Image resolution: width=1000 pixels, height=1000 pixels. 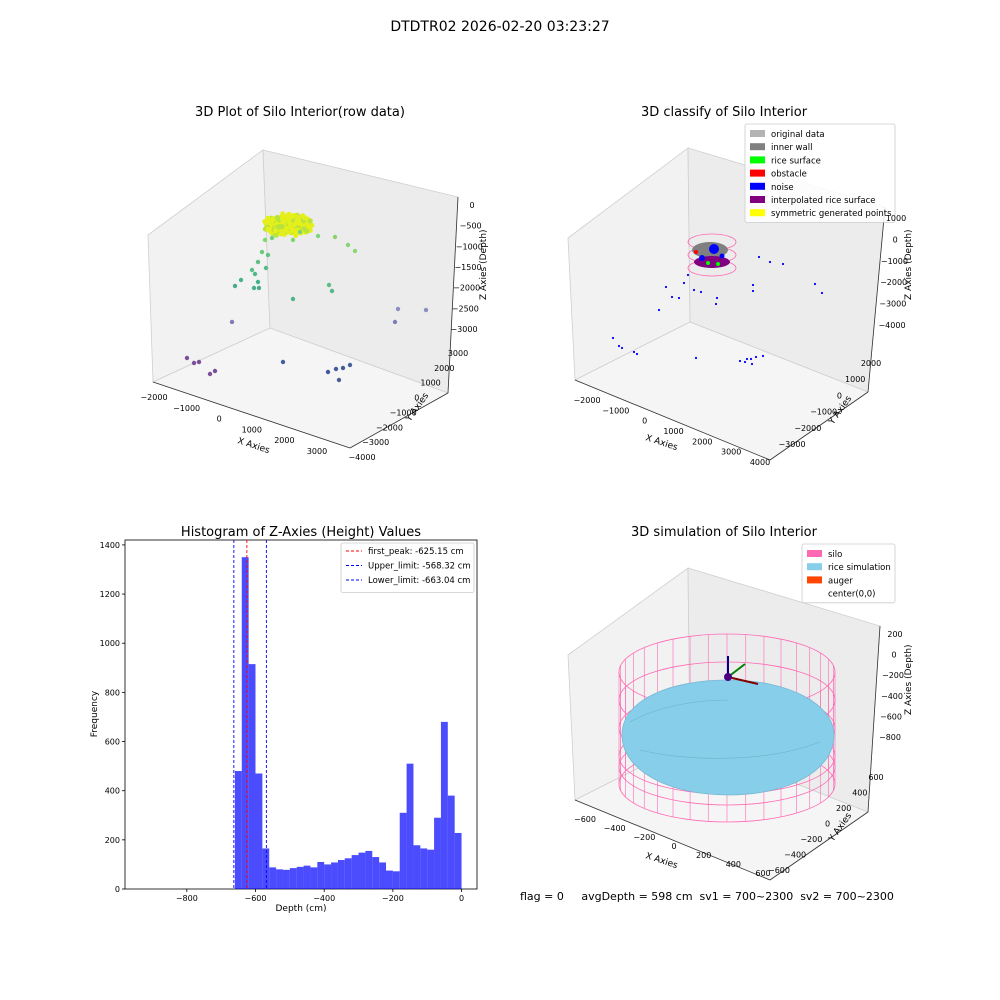 I want to click on classify-x-tick: 3000, so click(x=731, y=452).